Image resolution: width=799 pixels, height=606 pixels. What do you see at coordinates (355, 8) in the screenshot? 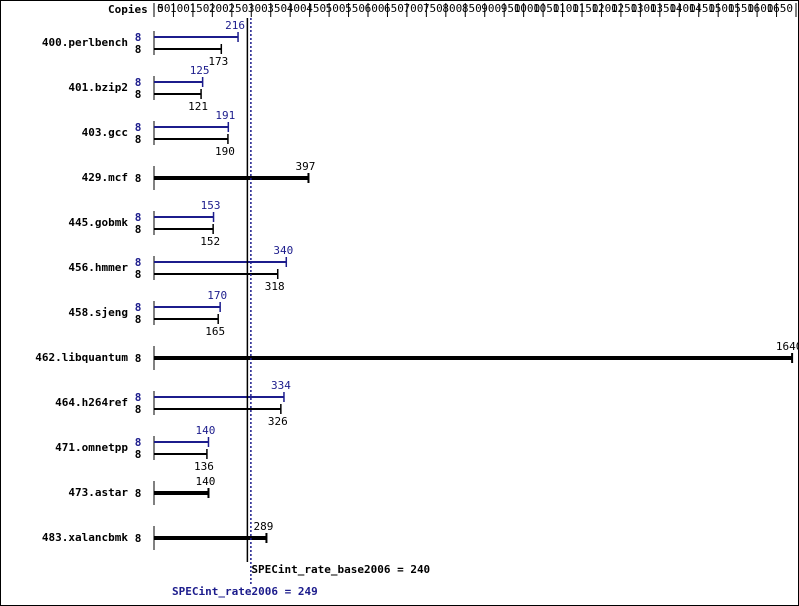
I see `x-tick-label: 550` at bounding box center [355, 8].